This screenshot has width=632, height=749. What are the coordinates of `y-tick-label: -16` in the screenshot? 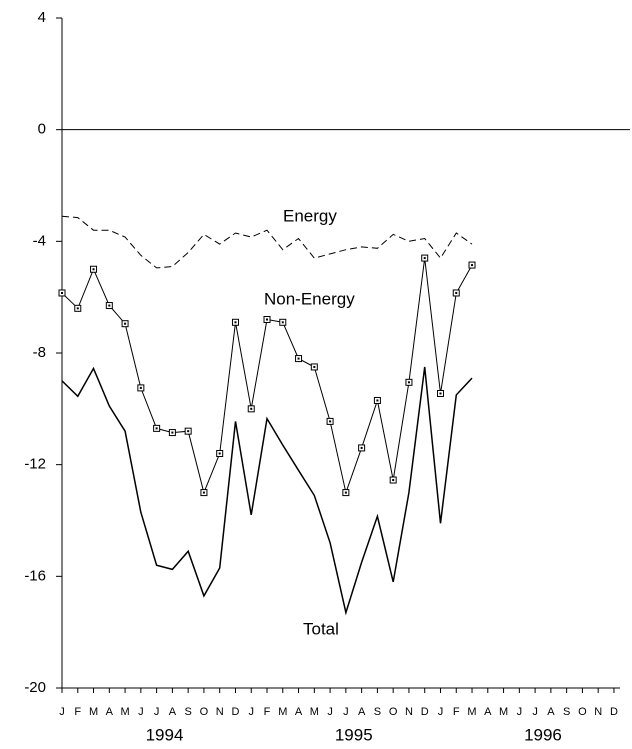 It's located at (35, 575).